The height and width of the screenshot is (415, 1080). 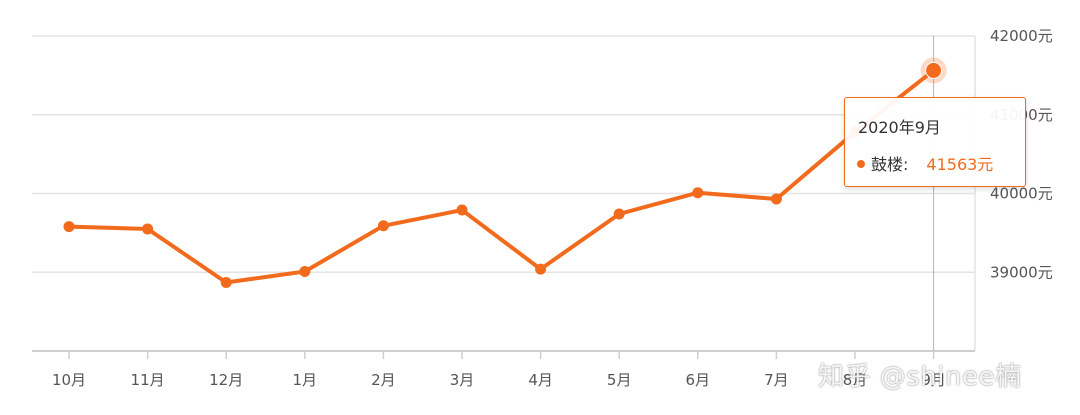 What do you see at coordinates (305, 380) in the screenshot?
I see `x-tick-label: 1月` at bounding box center [305, 380].